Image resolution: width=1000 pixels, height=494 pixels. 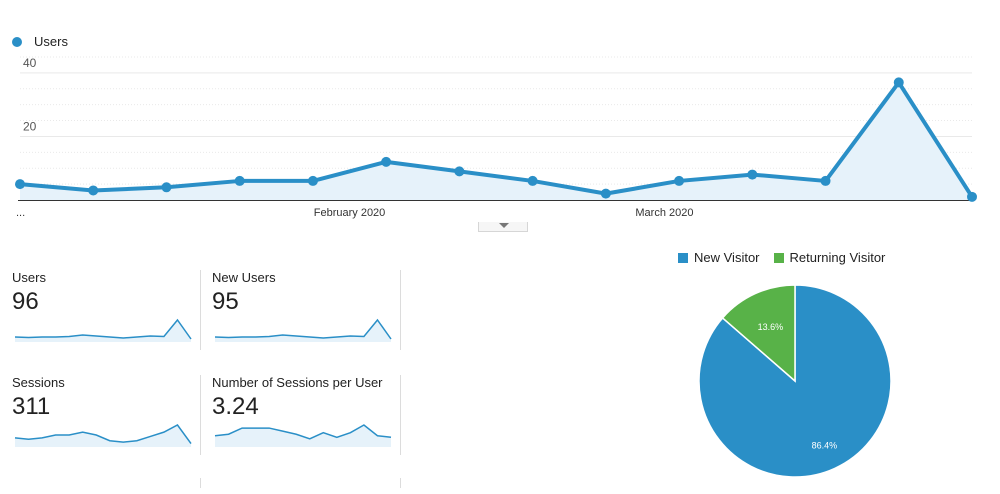 I want to click on metric-label: New Users, so click(x=244, y=277).